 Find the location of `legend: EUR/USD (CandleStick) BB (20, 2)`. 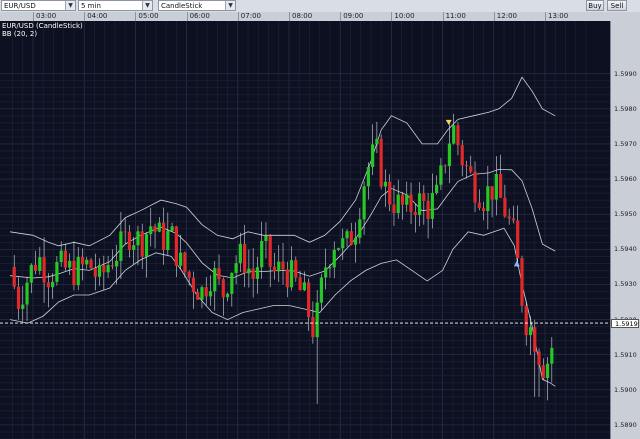

legend: EUR/USD (CandleStick) BB (20, 2) is located at coordinates (42, 30).